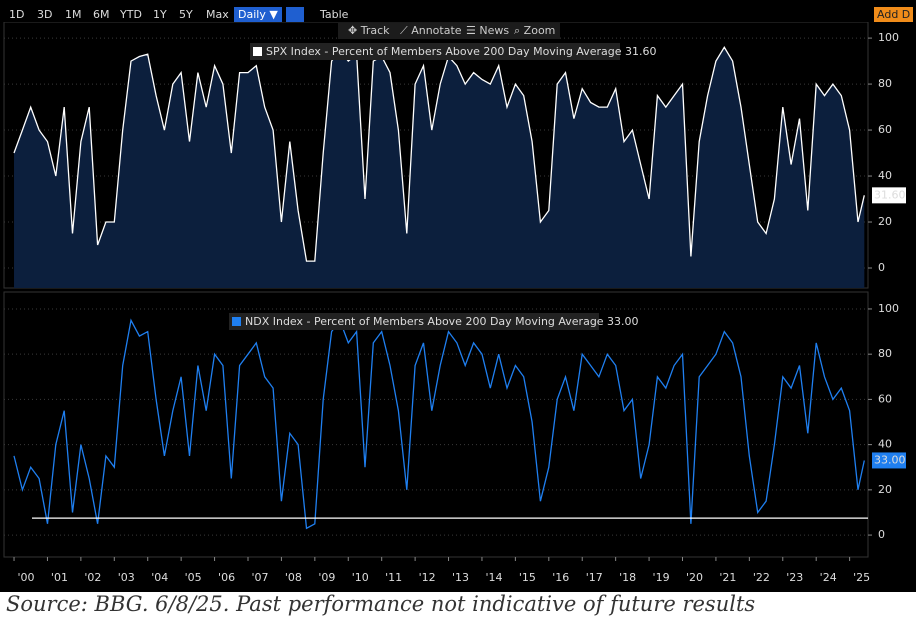 The image size is (916, 623). What do you see at coordinates (160, 14) in the screenshot?
I see `range-button: 1Y` at bounding box center [160, 14].